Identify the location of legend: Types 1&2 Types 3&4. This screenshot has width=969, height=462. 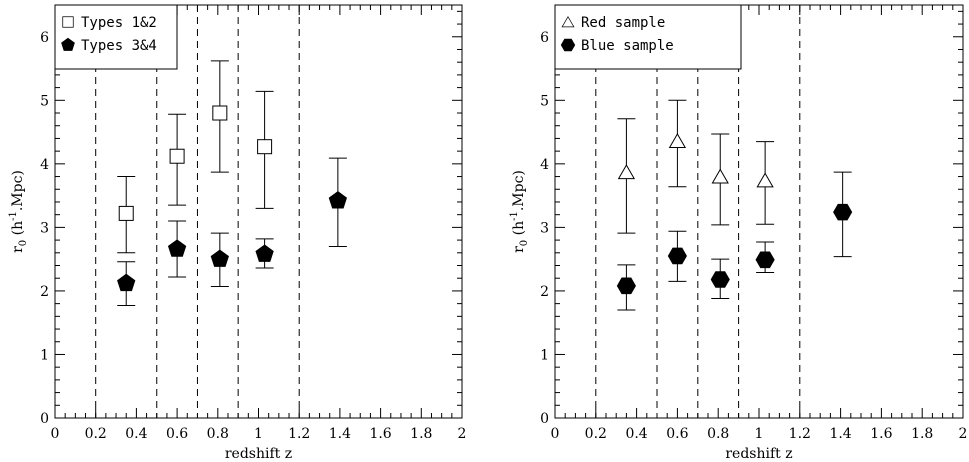
(116, 37).